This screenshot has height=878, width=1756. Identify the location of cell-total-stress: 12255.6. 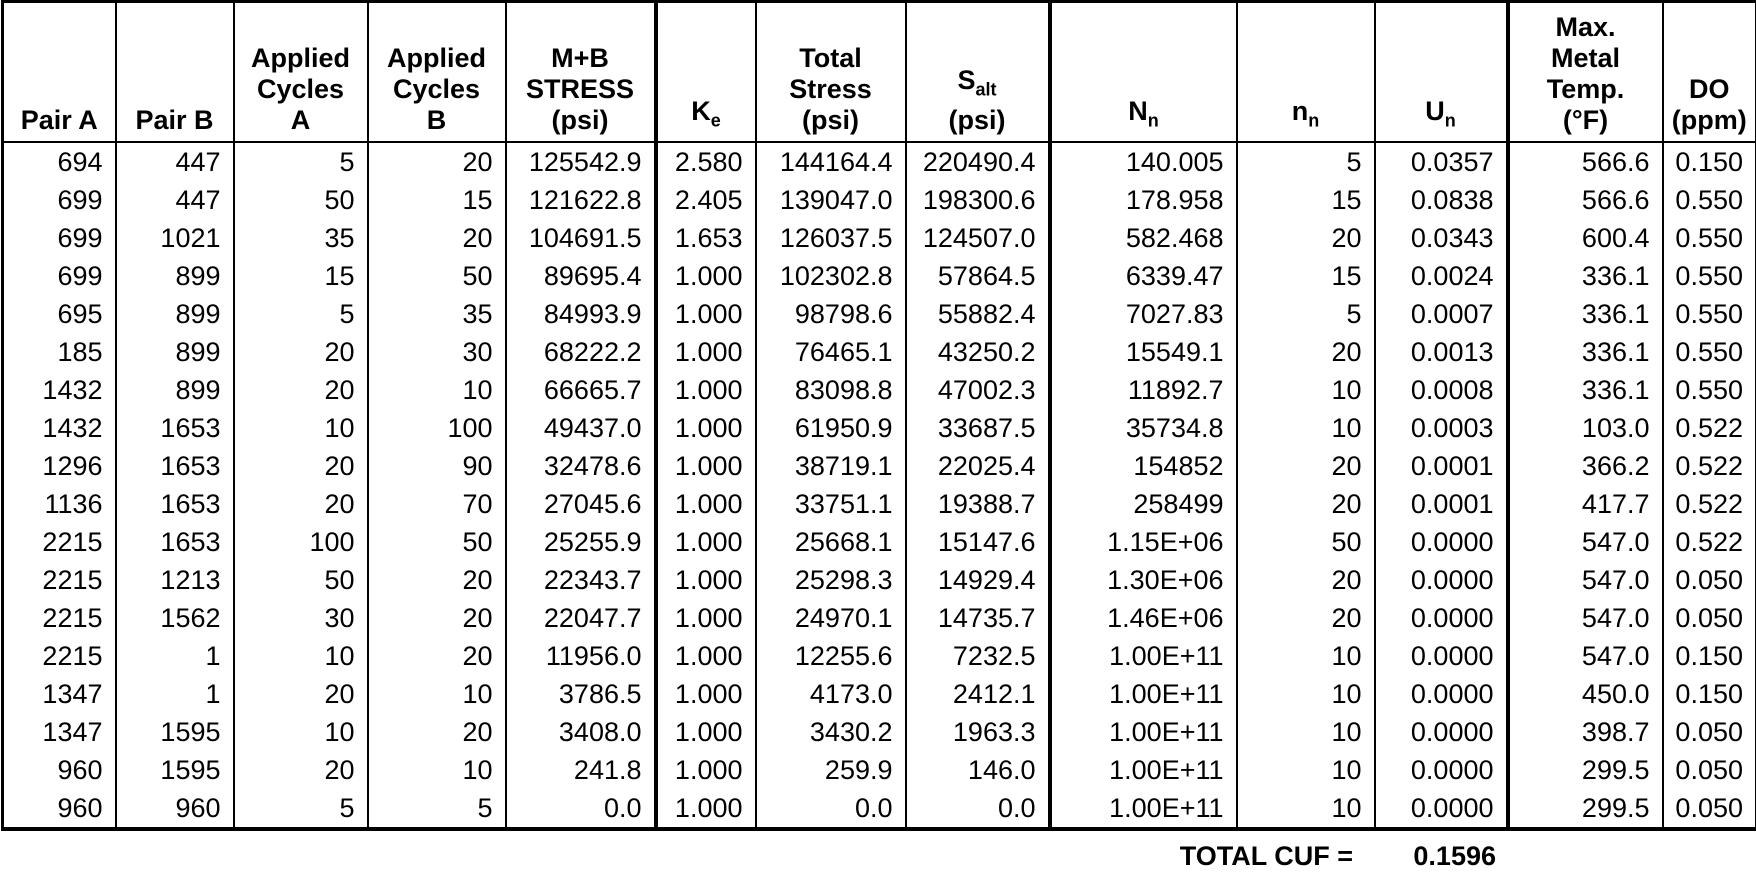
(830, 656).